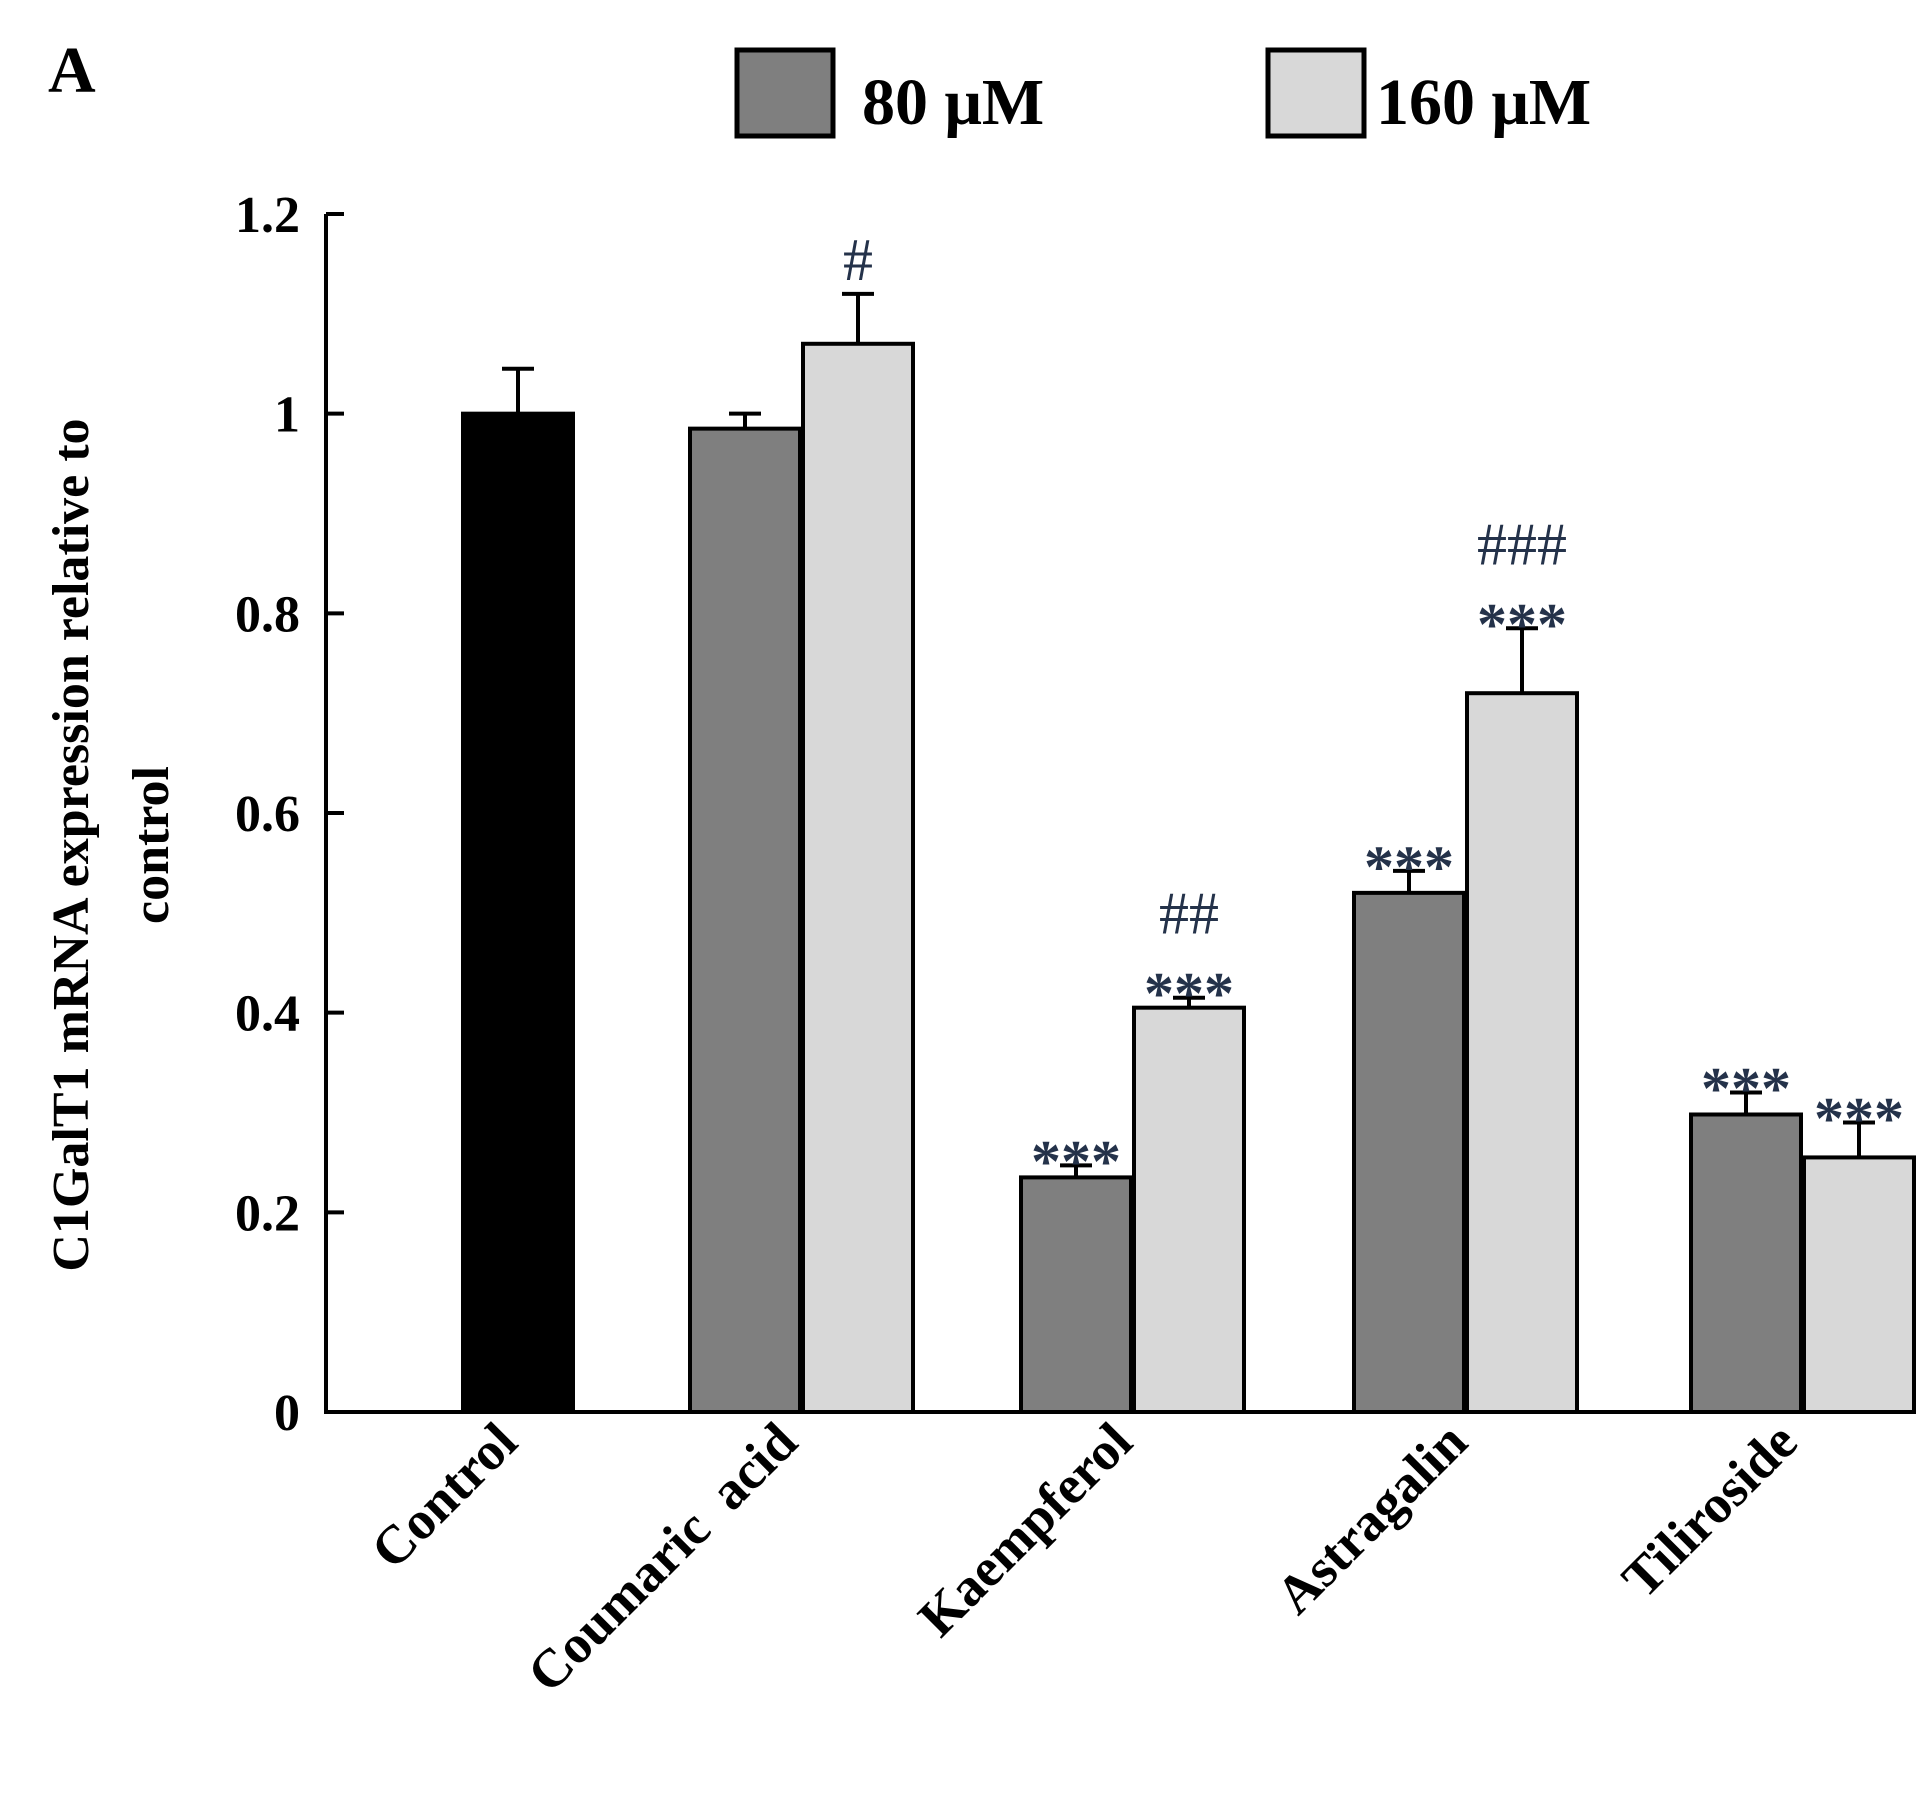  What do you see at coordinates (267, 614) in the screenshot?
I see `y-tick-label: 0.8` at bounding box center [267, 614].